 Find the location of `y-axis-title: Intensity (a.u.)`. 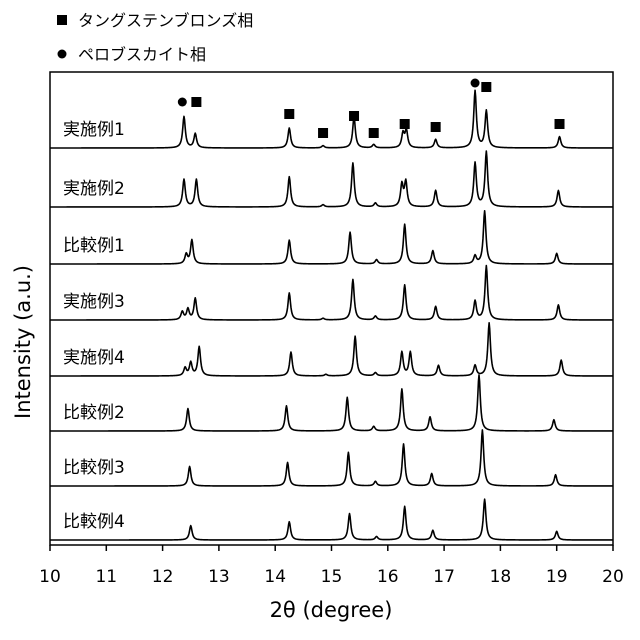

y-axis-title: Intensity (a.u.) is located at coordinates (23, 342).